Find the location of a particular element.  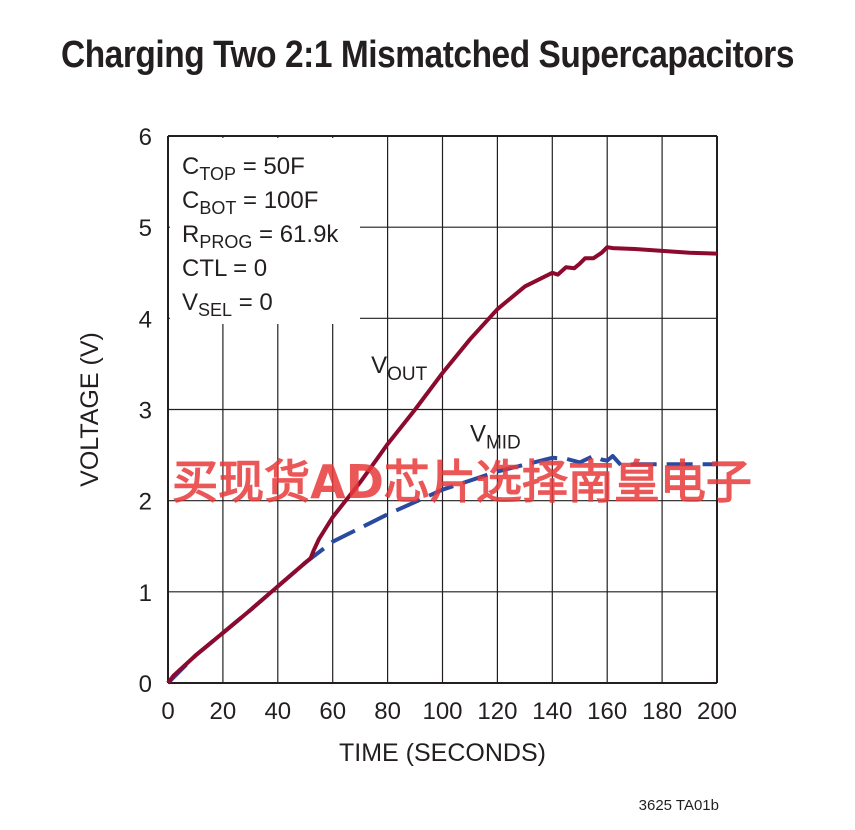

legend-main: CTL = 0 is located at coordinates (224, 268).